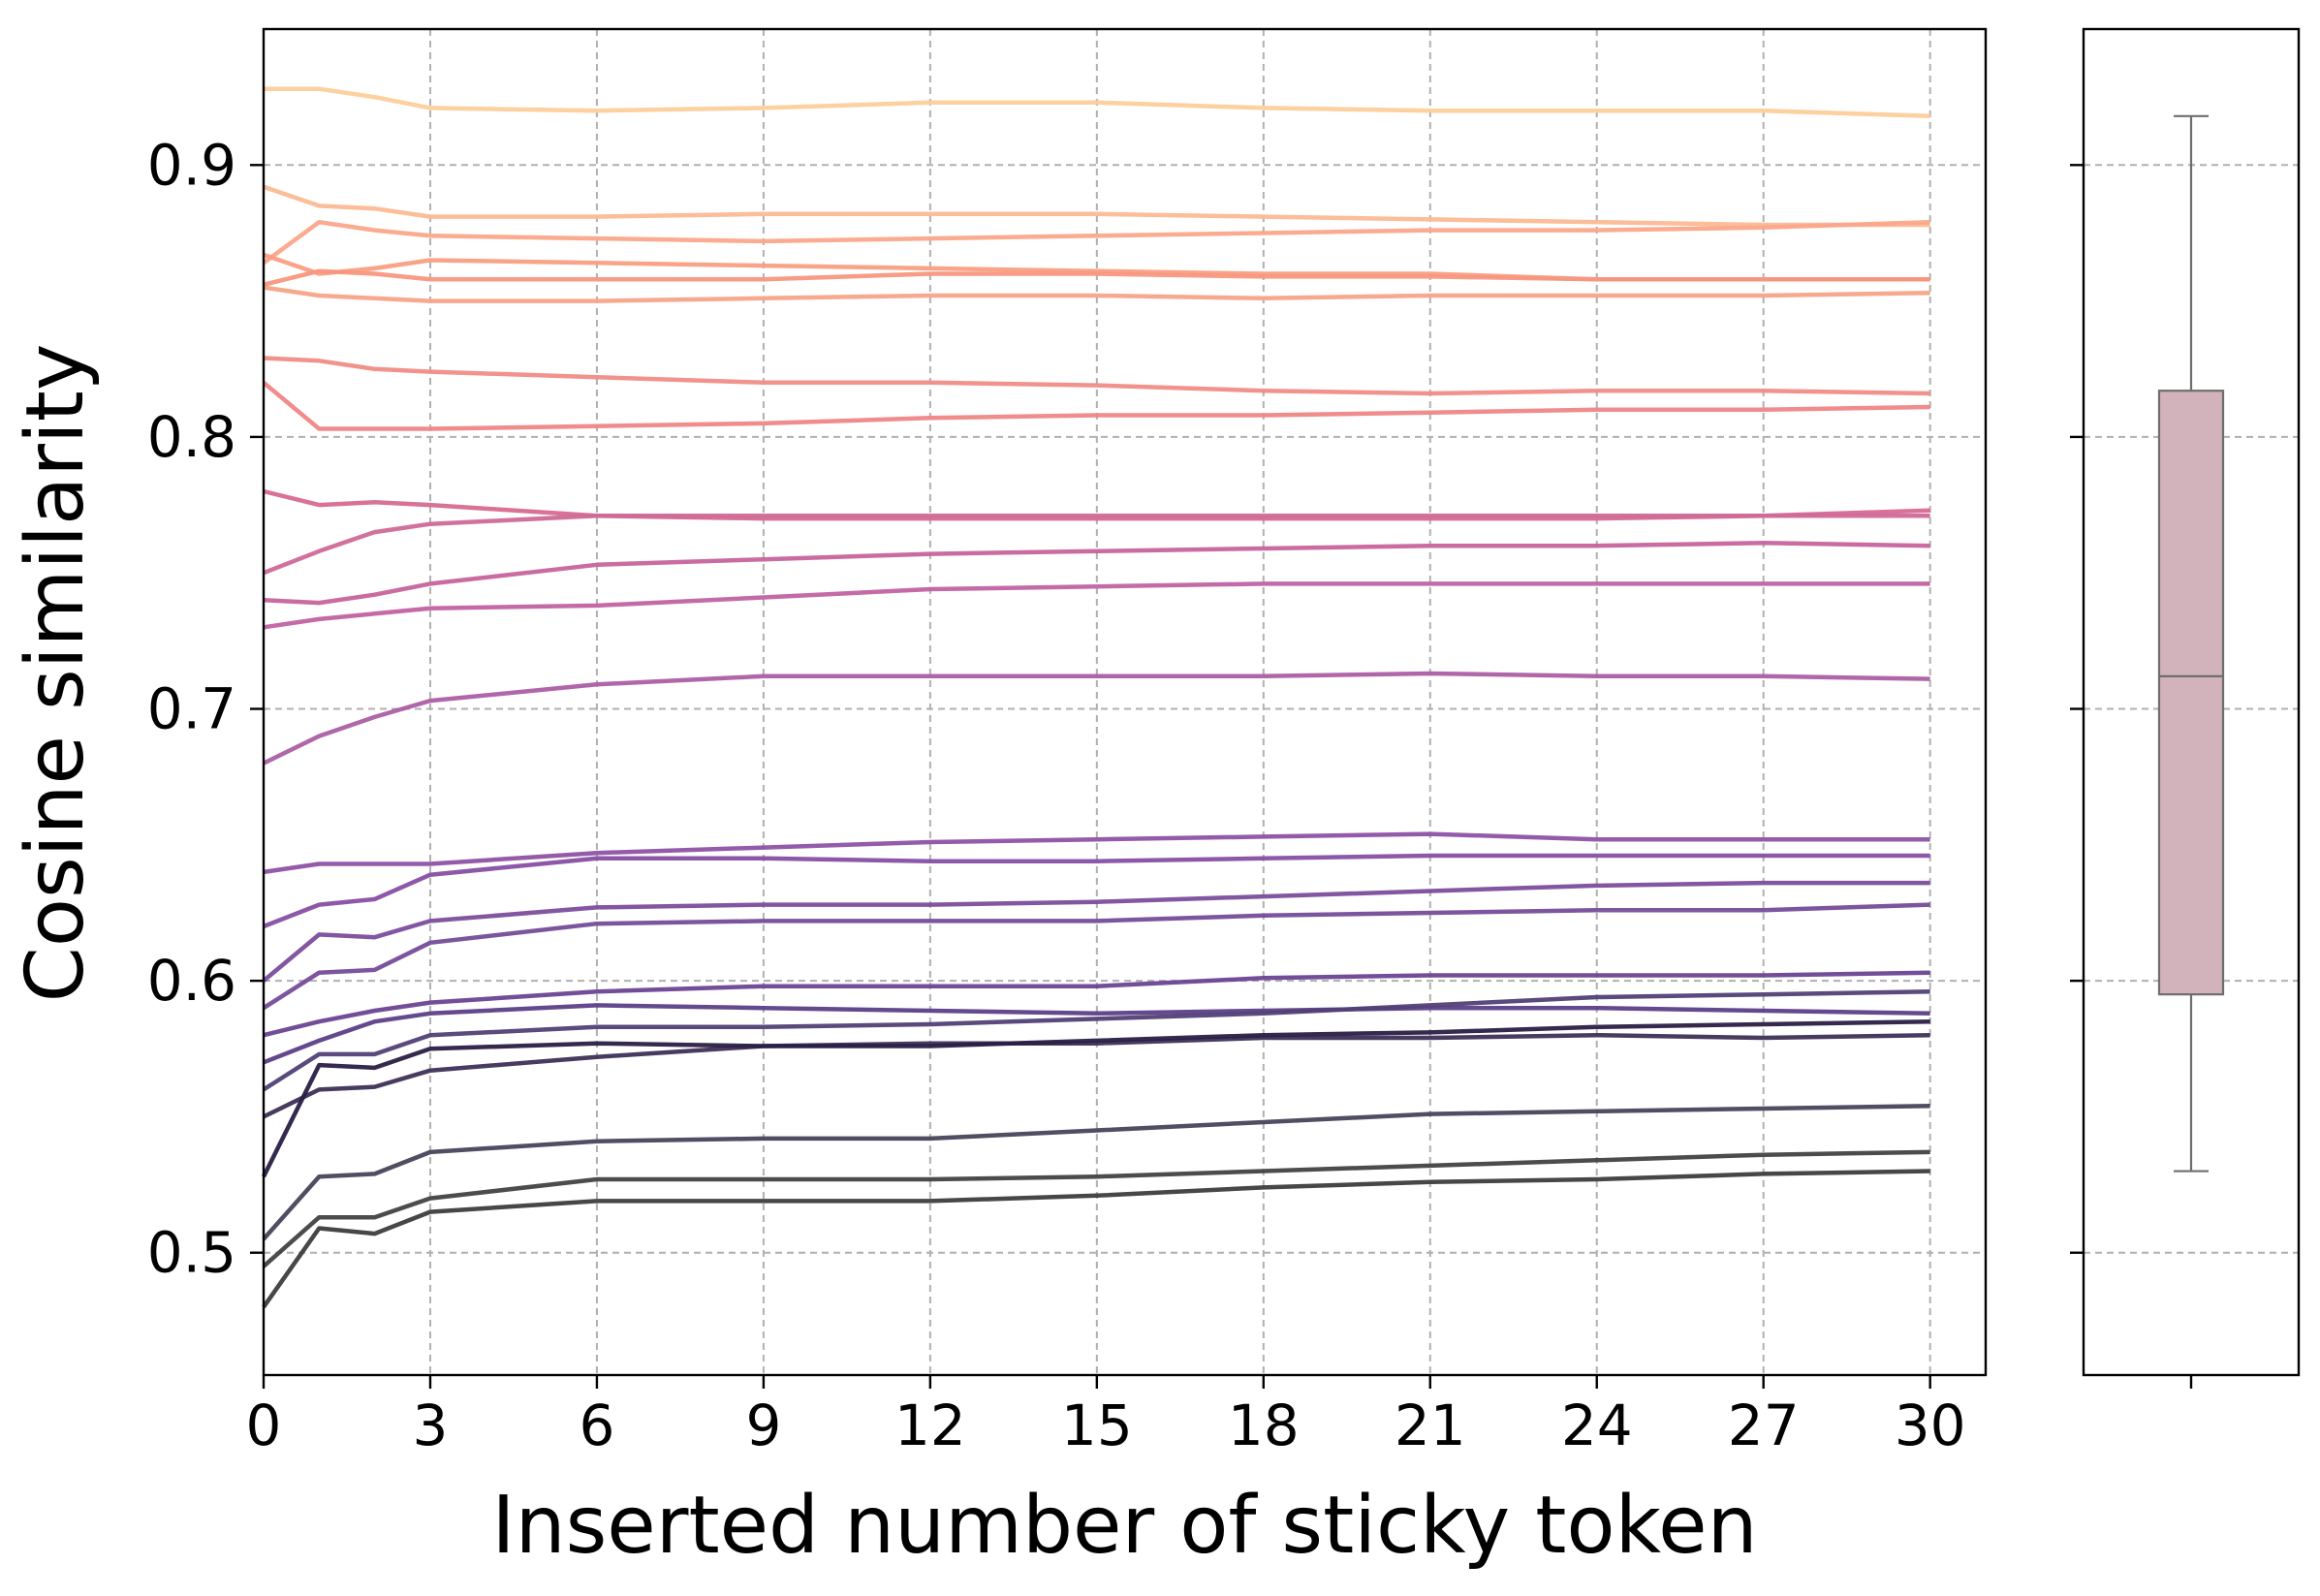 Image resolution: width=2320 pixels, height=1596 pixels. I want to click on x-tick-label: 24, so click(1597, 1425).